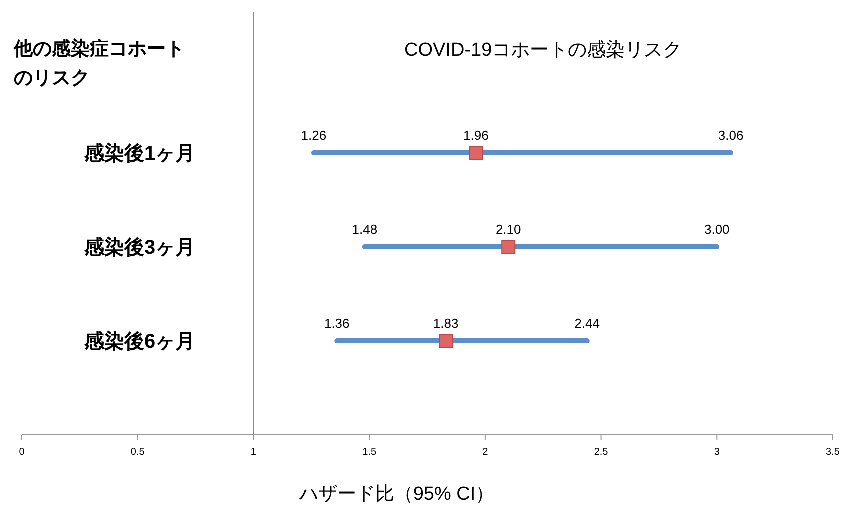  What do you see at coordinates (833, 452) in the screenshot?
I see `x-tick-label: 3.5` at bounding box center [833, 452].